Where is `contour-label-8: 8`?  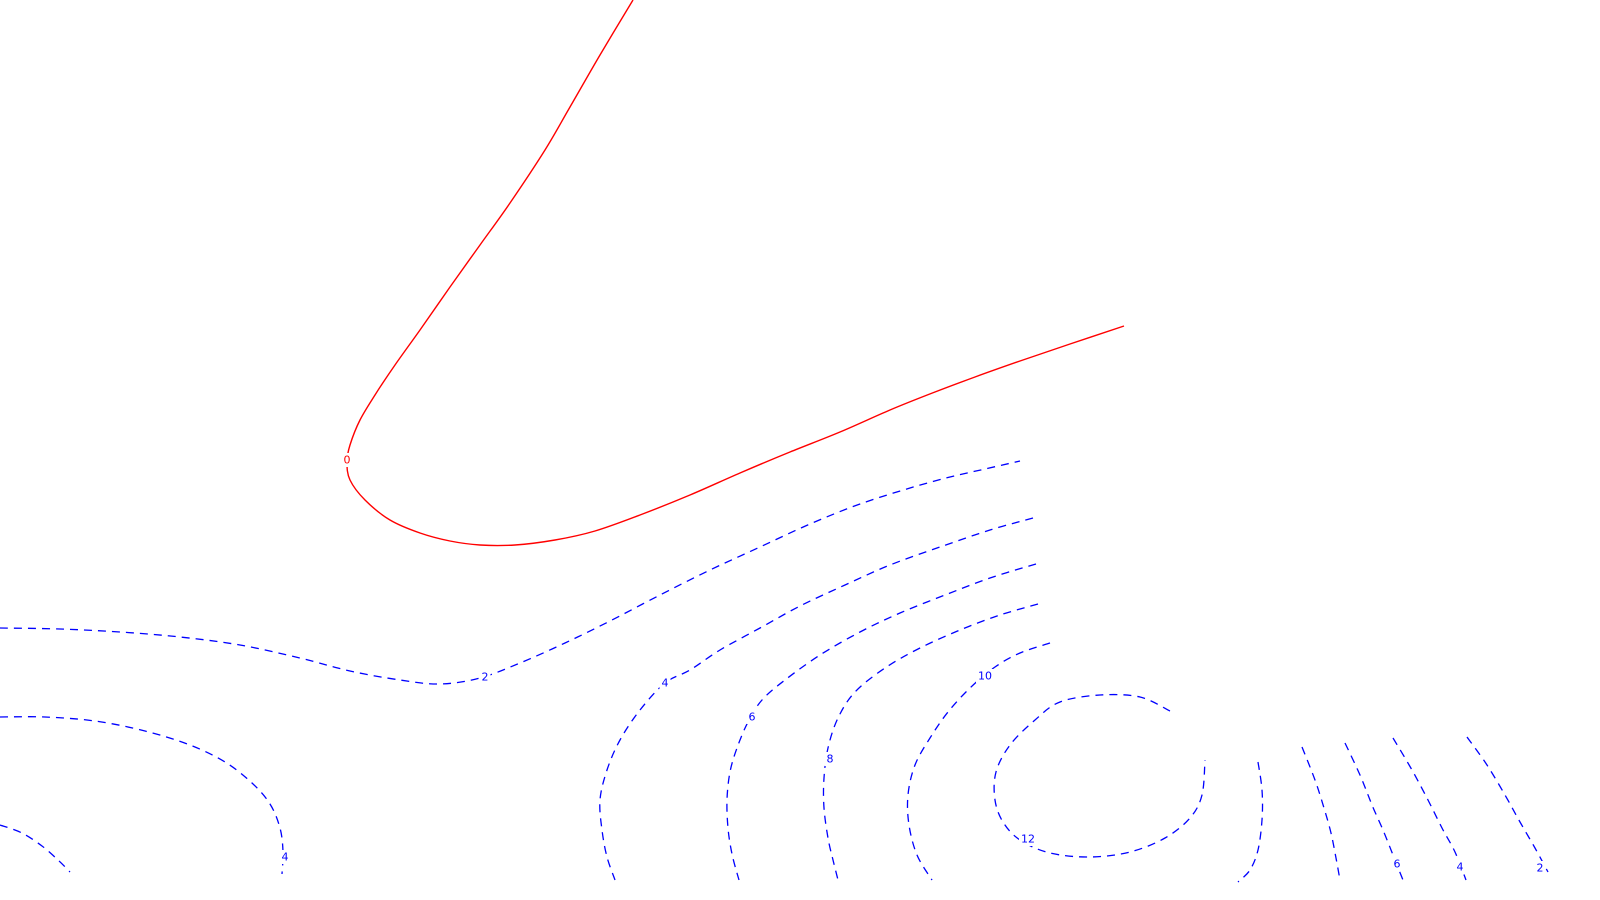 contour-label-8: 8 is located at coordinates (830, 759).